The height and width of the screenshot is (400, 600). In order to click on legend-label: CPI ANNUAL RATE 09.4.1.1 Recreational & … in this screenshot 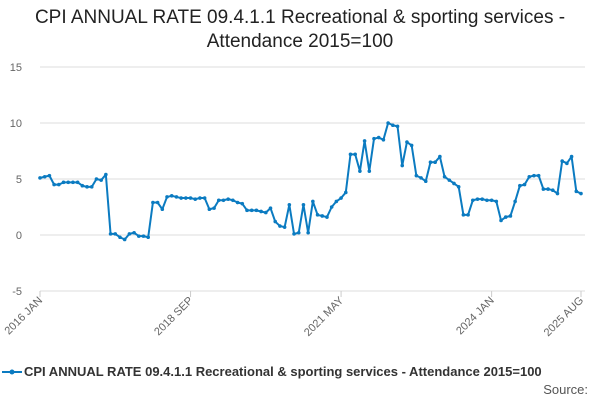, I will do `click(283, 371)`.